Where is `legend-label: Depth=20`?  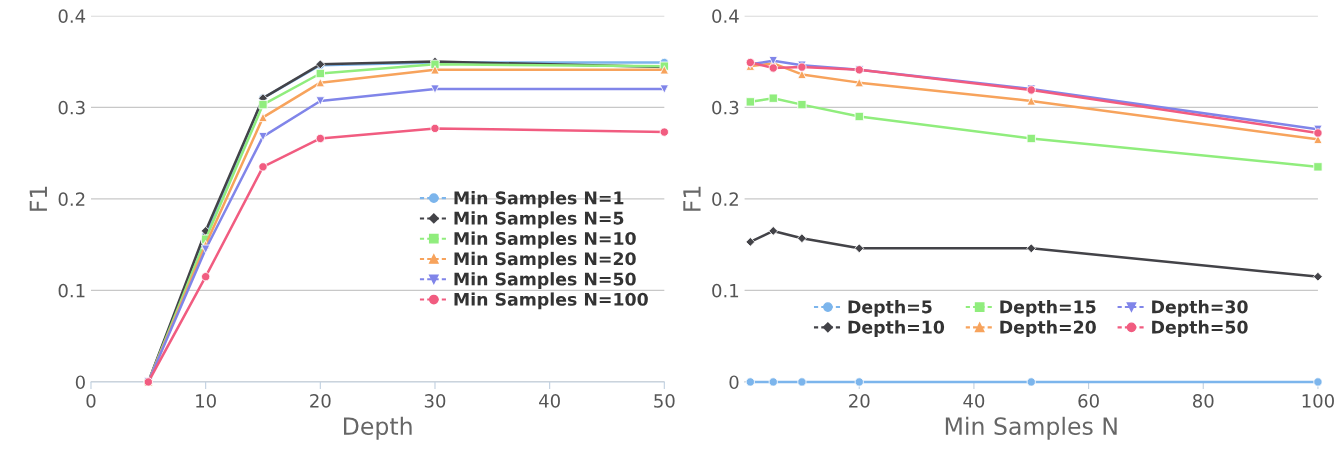
legend-label: Depth=20 is located at coordinates (1048, 329).